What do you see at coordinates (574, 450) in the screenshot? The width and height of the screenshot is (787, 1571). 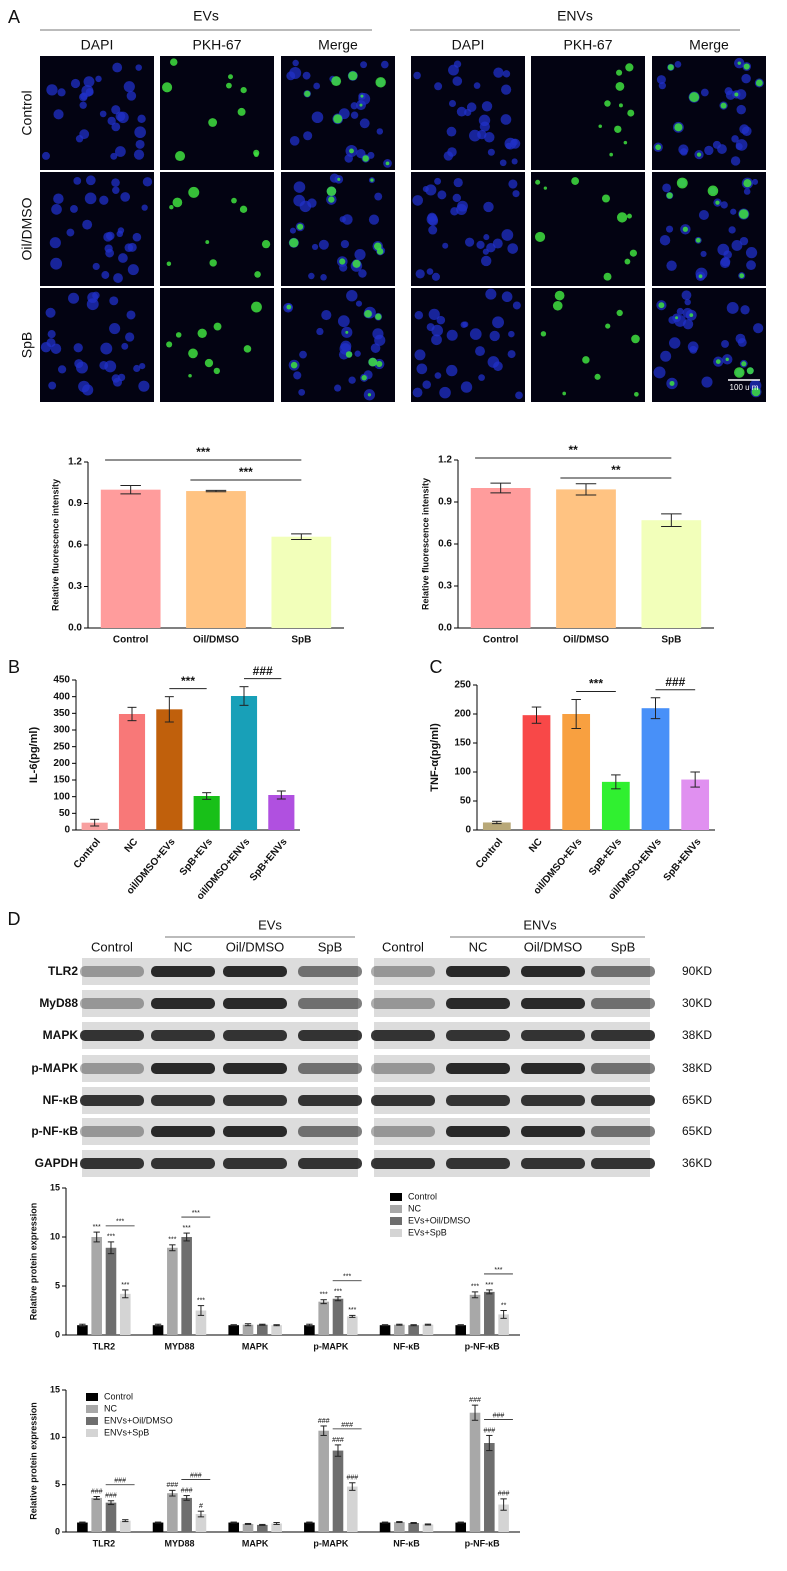 I see `significance-label: **` at bounding box center [574, 450].